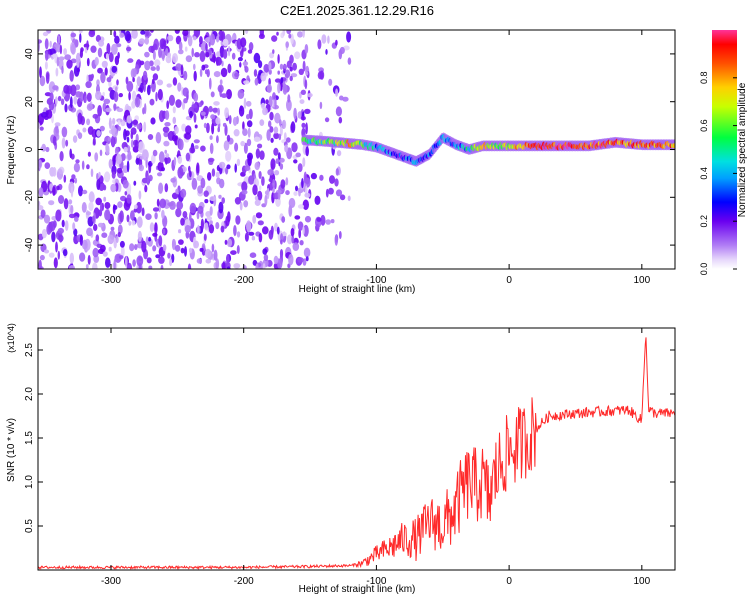 The height and width of the screenshot is (600, 750). I want to click on colorbar-tick-label: 0.8, so click(704, 78).